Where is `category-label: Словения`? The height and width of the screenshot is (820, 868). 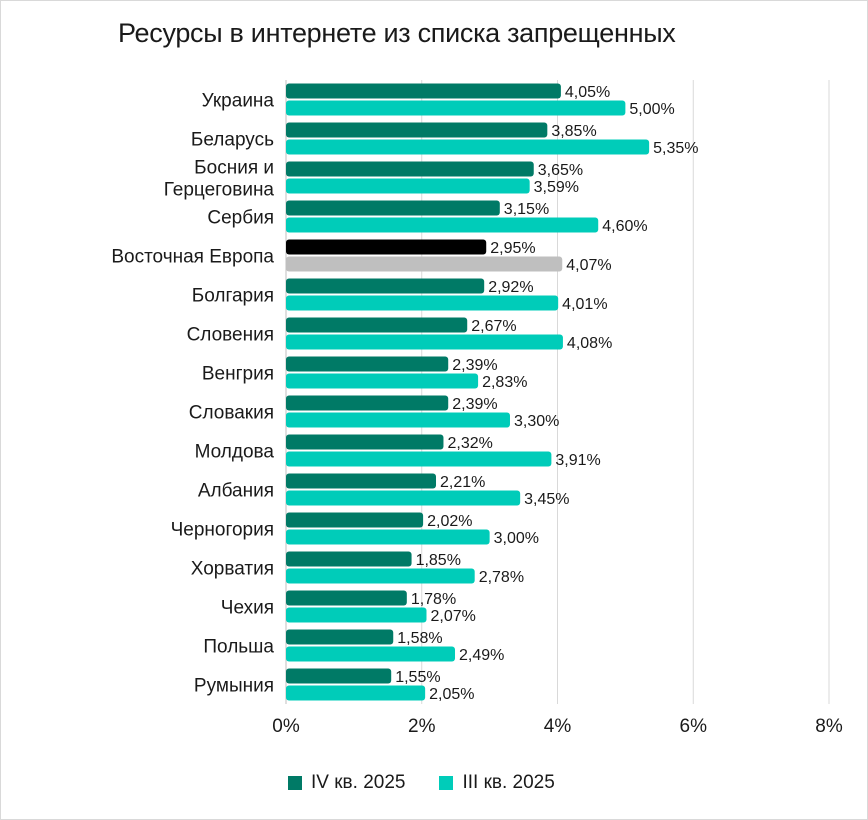 category-label: Словения is located at coordinates (230, 335).